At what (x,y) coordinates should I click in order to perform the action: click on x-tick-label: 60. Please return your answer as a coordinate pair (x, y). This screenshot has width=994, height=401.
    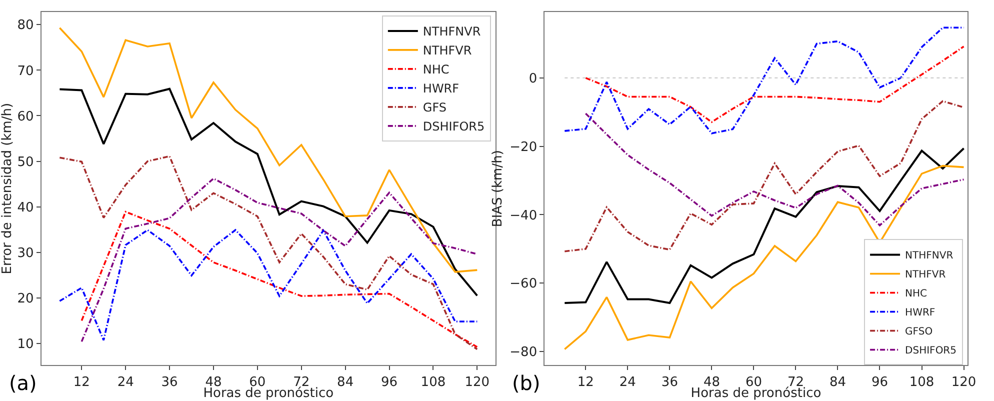
    Looking at the image, I should click on (753, 382).